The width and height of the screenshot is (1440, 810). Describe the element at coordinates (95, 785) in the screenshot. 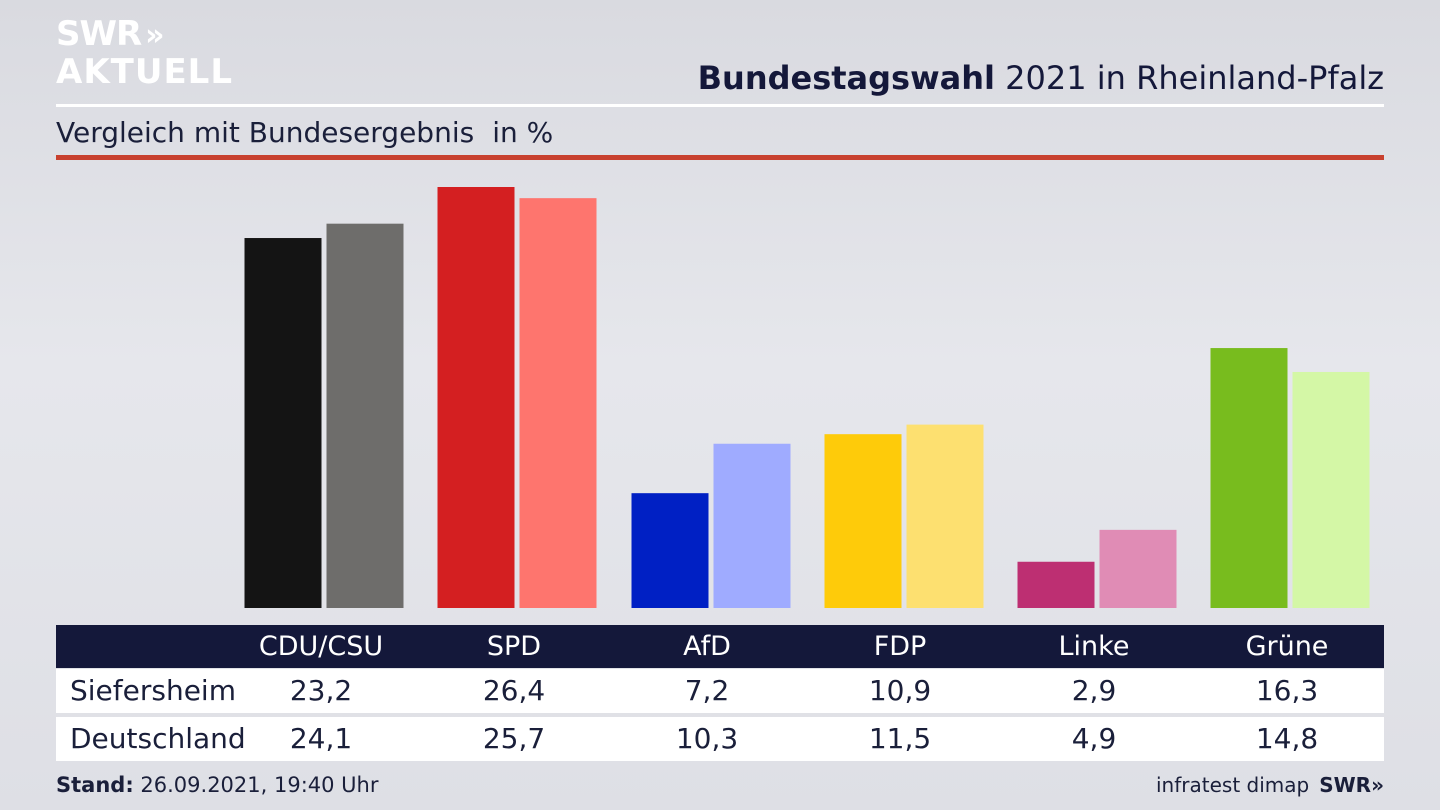

I see `stand-label: Stand:` at that location.